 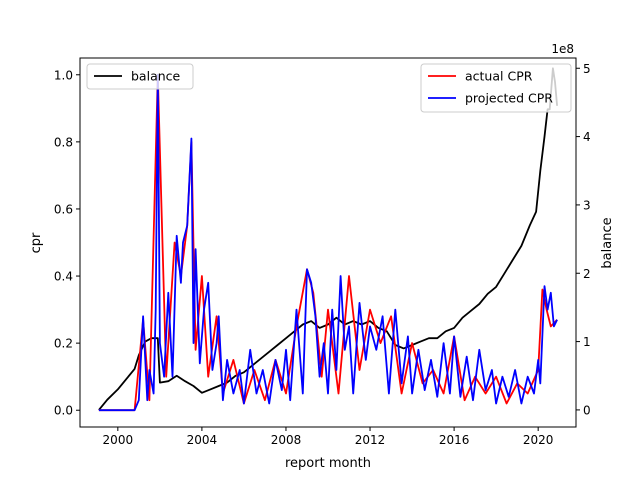 I want to click on y-left-tick-label: 0.6, so click(x=63, y=209).